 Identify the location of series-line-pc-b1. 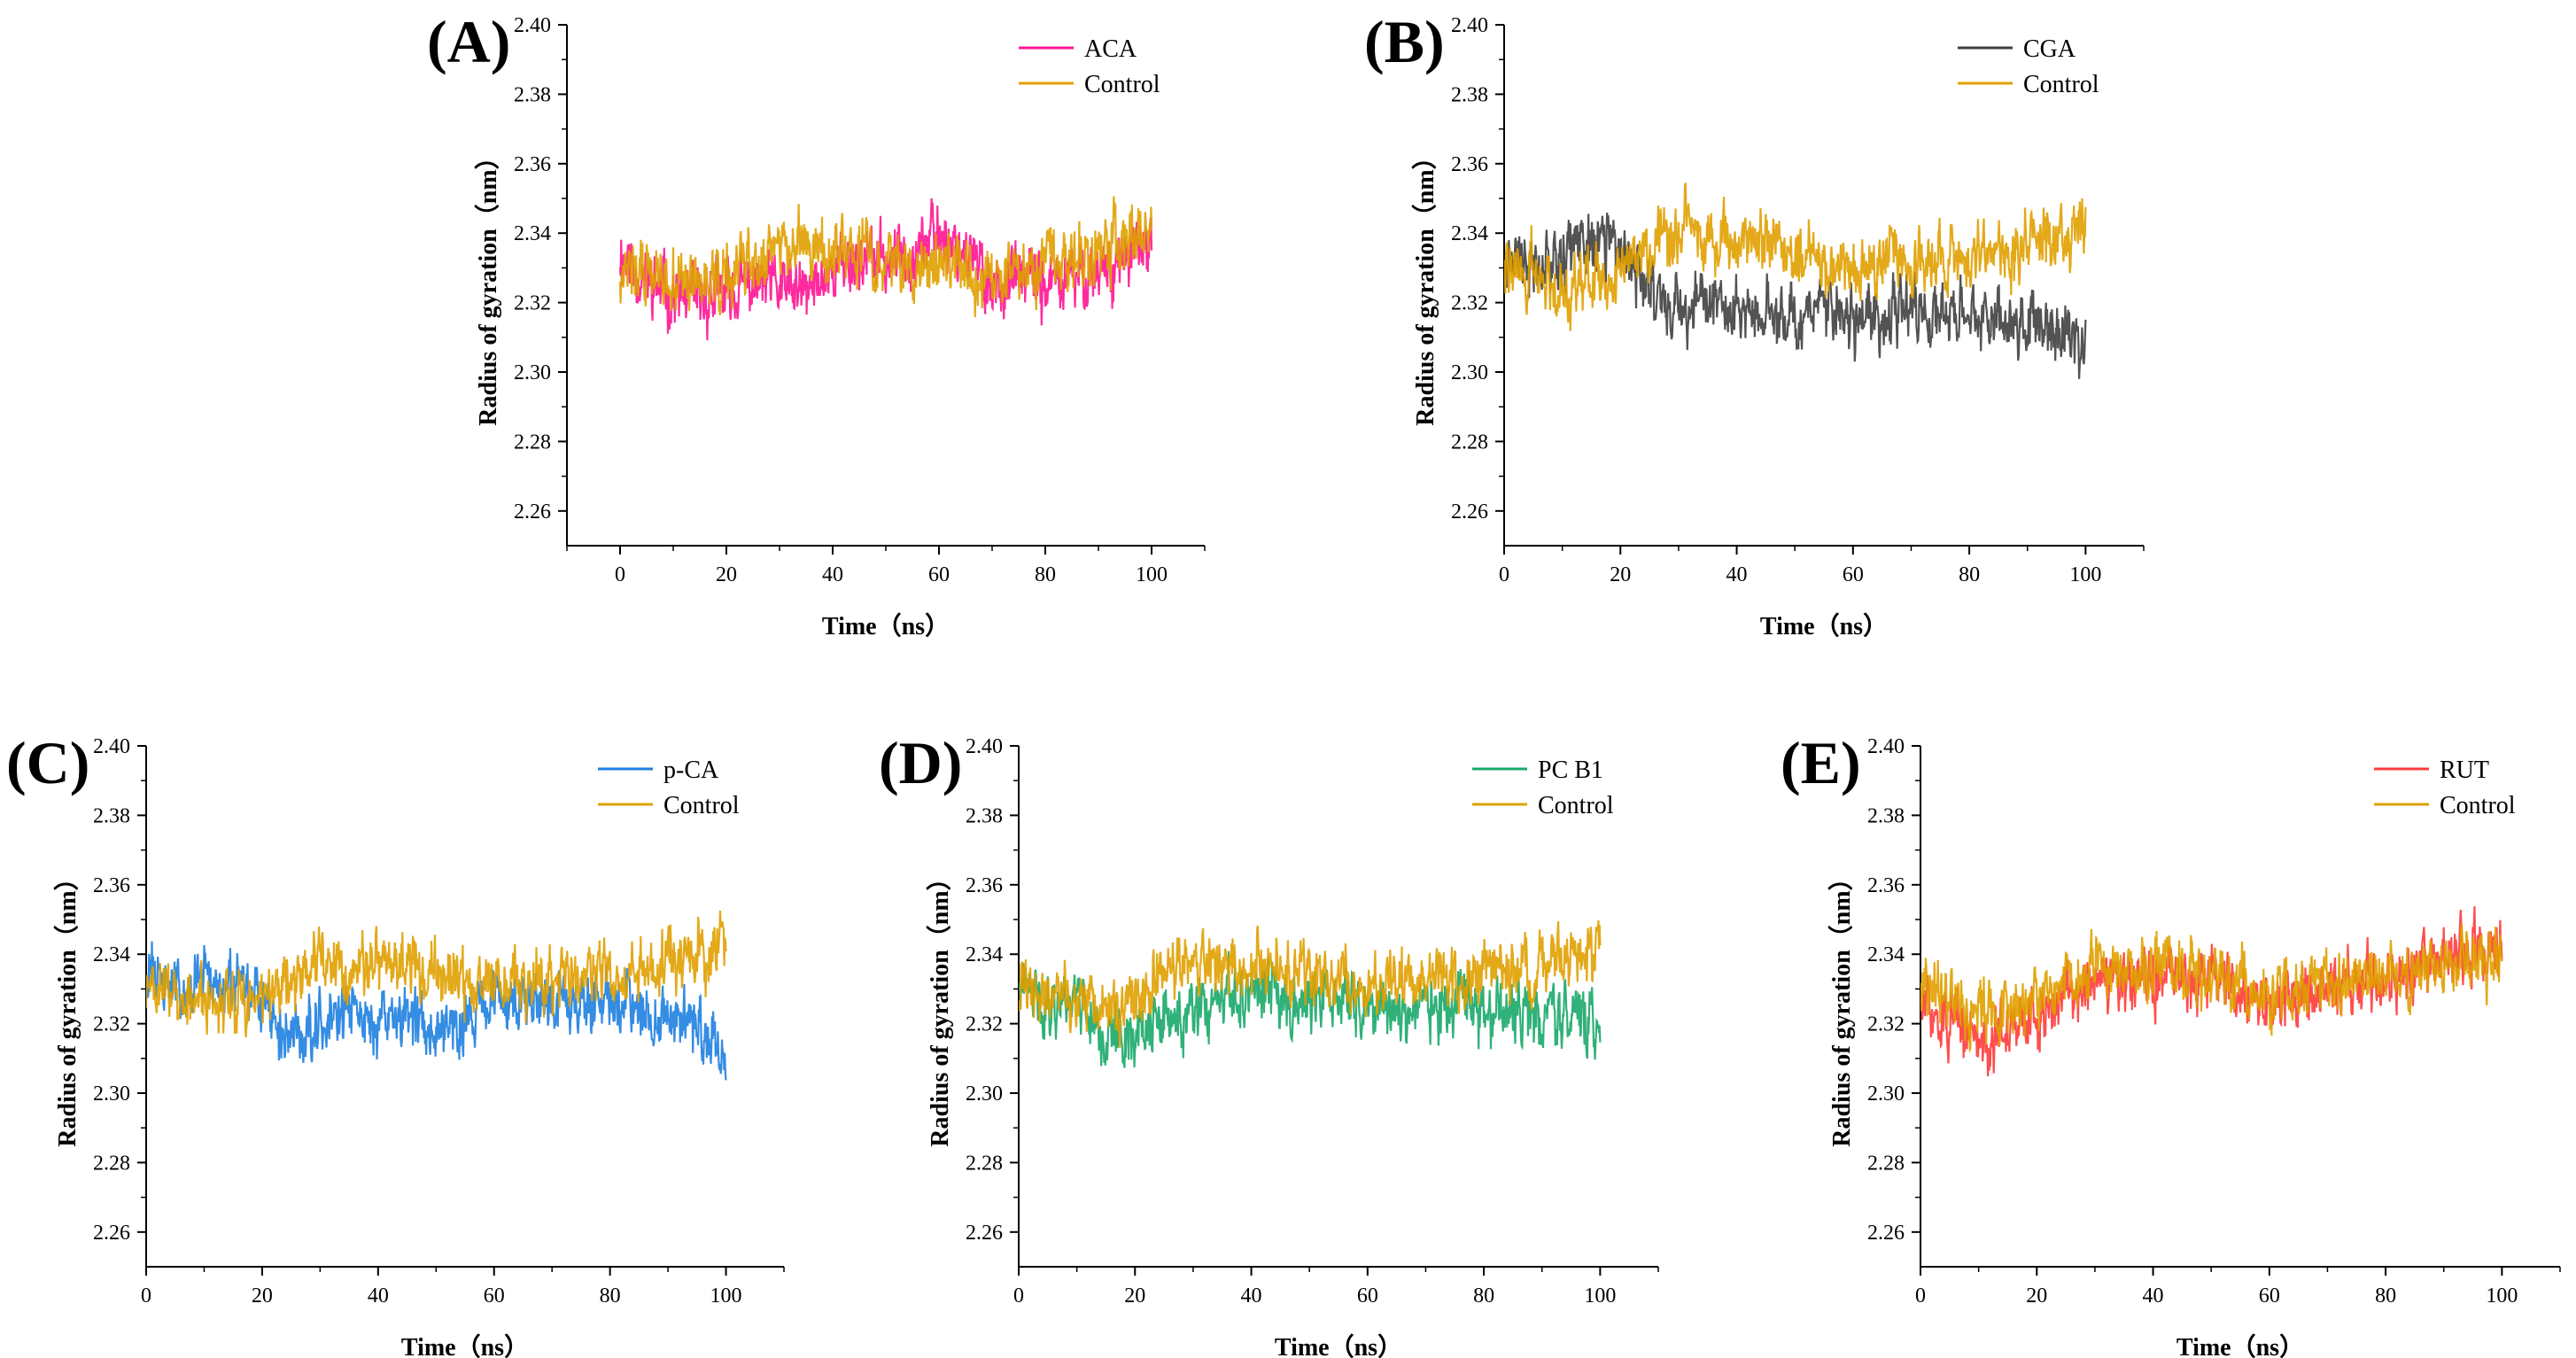
(1310, 1009).